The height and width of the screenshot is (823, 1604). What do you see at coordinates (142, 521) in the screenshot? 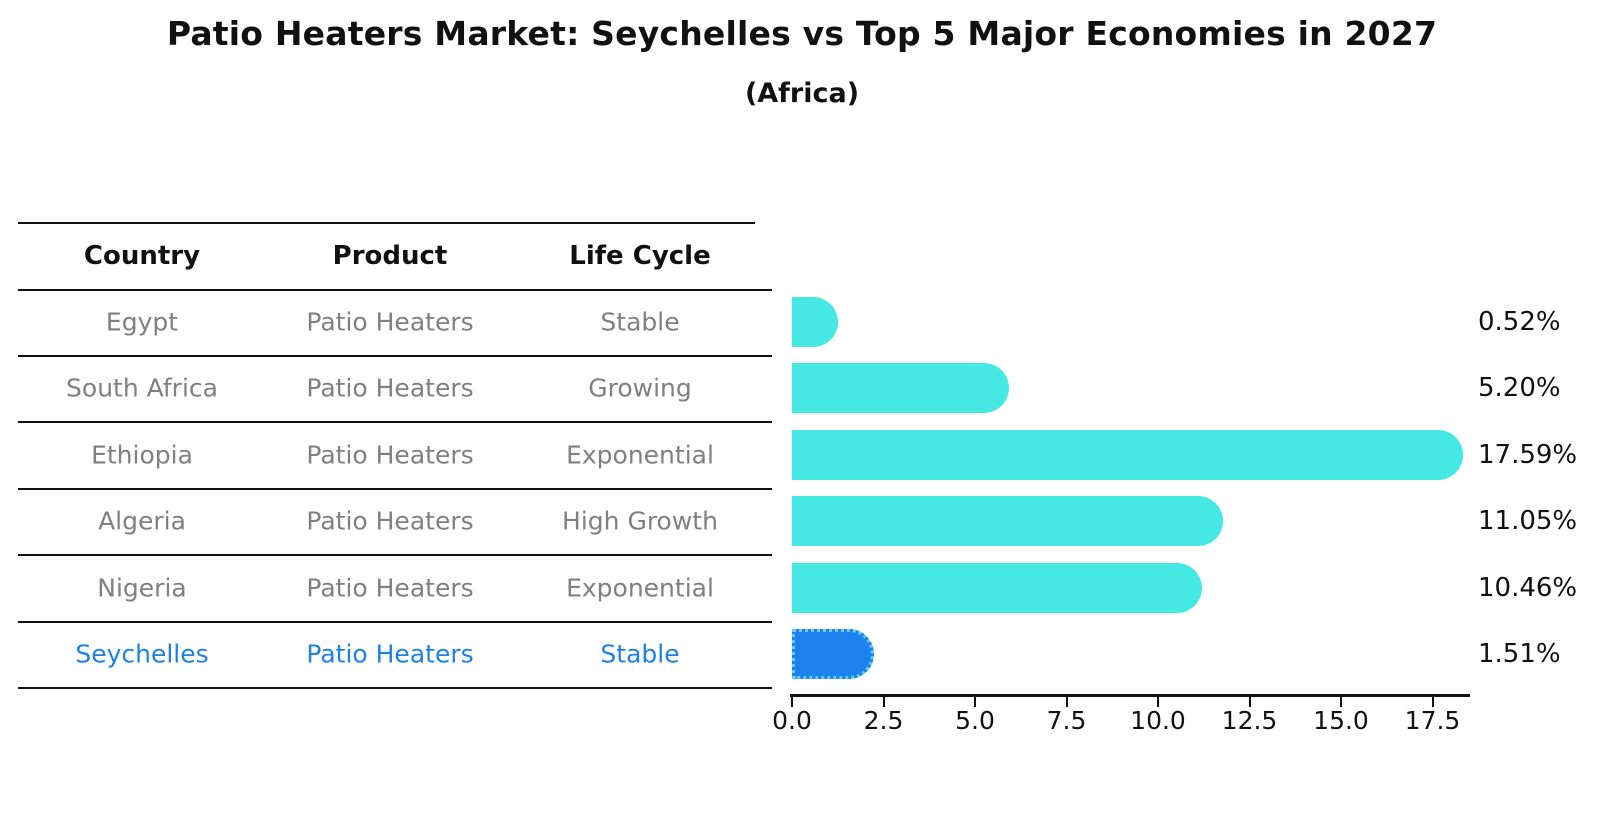
I see `cell-country: Algeria` at bounding box center [142, 521].